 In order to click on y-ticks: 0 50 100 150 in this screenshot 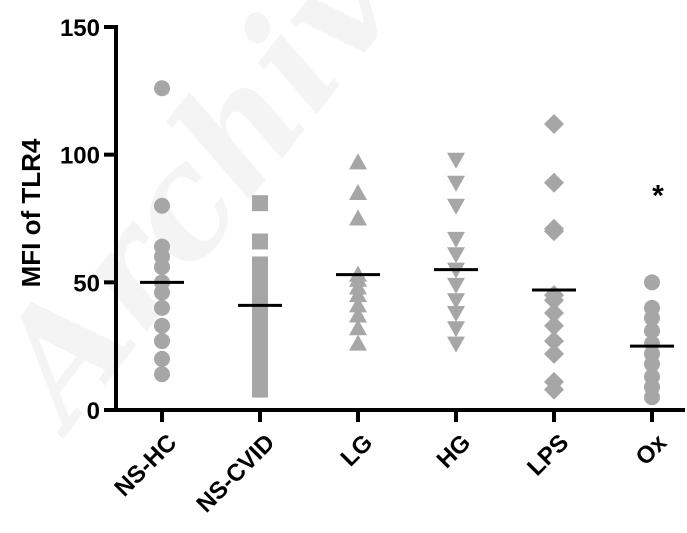, I will do `click(88, 220)`.